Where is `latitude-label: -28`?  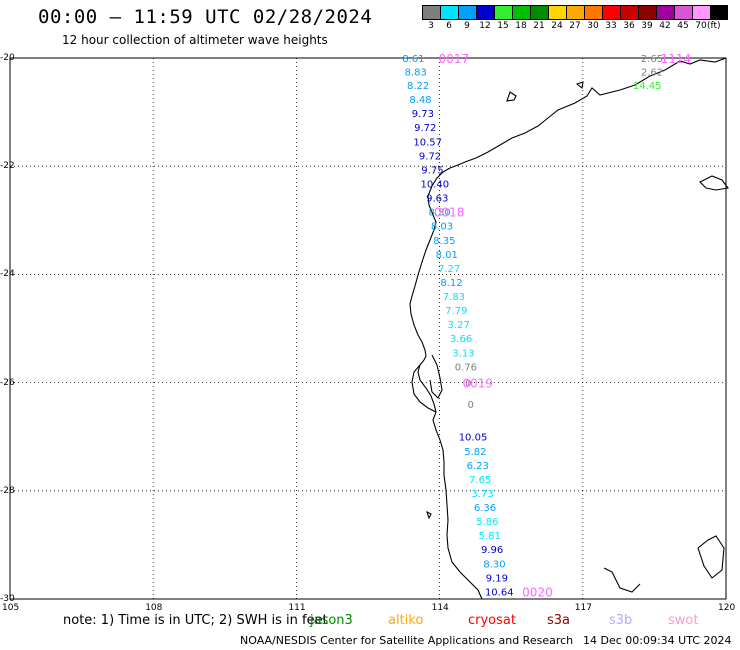 latitude-label: -28 is located at coordinates (7, 490).